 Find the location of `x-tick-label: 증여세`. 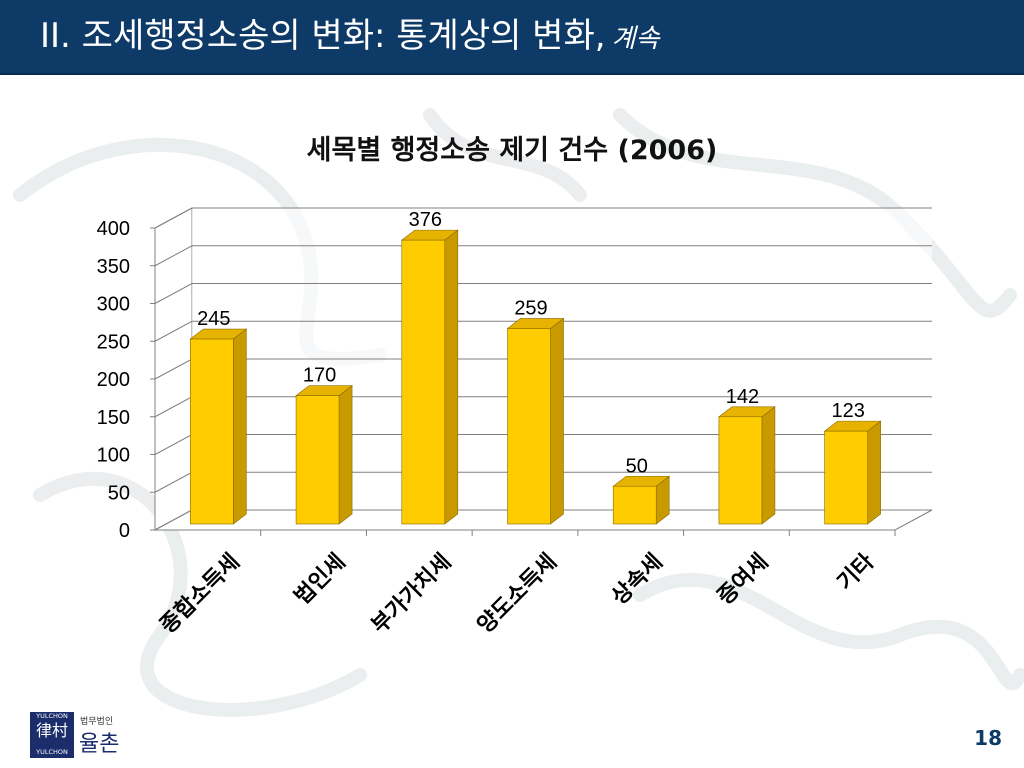

x-tick-label: 증여세 is located at coordinates (743, 579).